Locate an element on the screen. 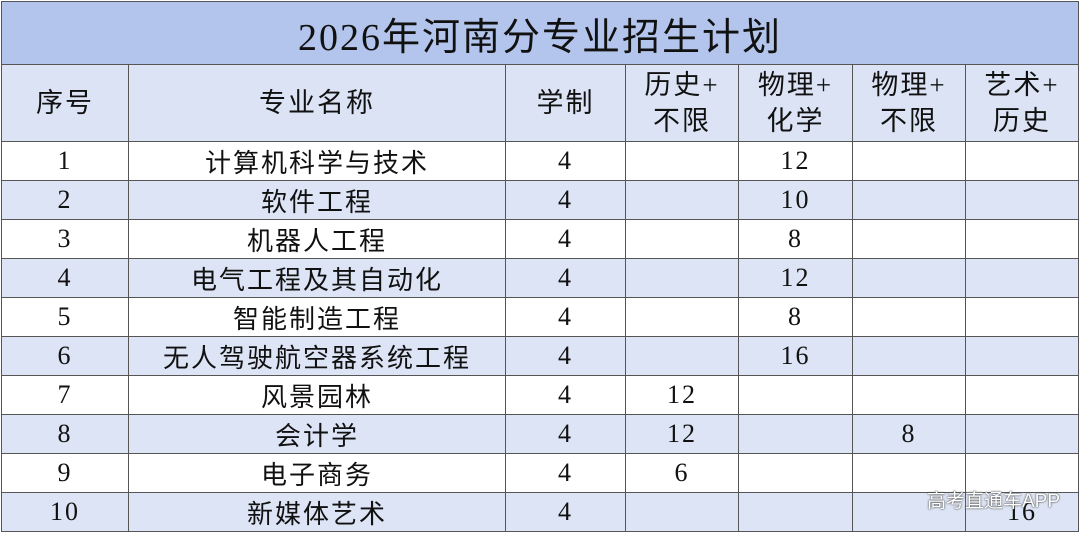 The width and height of the screenshot is (1080, 539). data-row: 10 新媒体艺术 4 16 is located at coordinates (540, 512).